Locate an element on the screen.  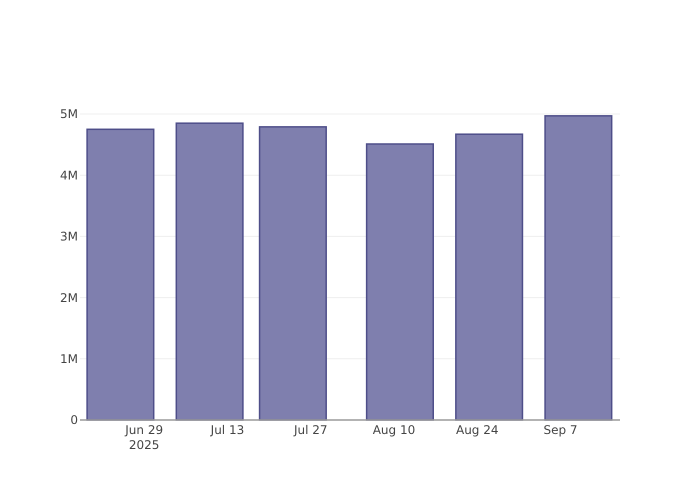
x-tick-label: Jul 13 is located at coordinates (227, 430).